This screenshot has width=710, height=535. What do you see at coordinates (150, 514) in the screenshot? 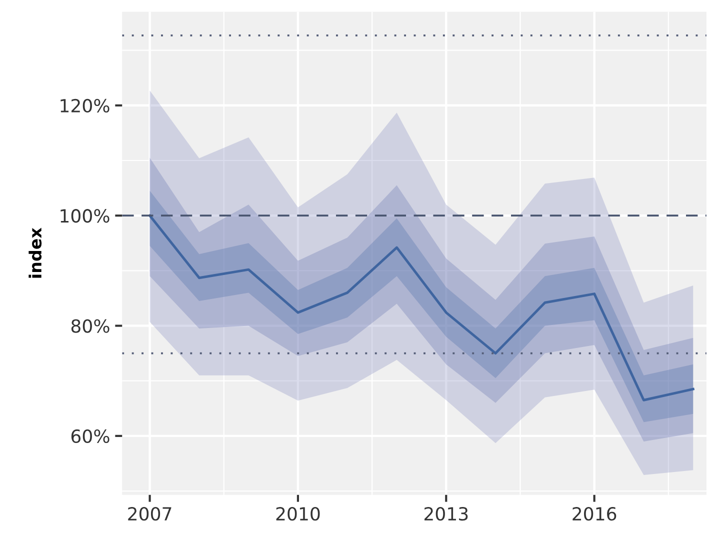
I see `x-tick-label: 2007` at bounding box center [150, 514].